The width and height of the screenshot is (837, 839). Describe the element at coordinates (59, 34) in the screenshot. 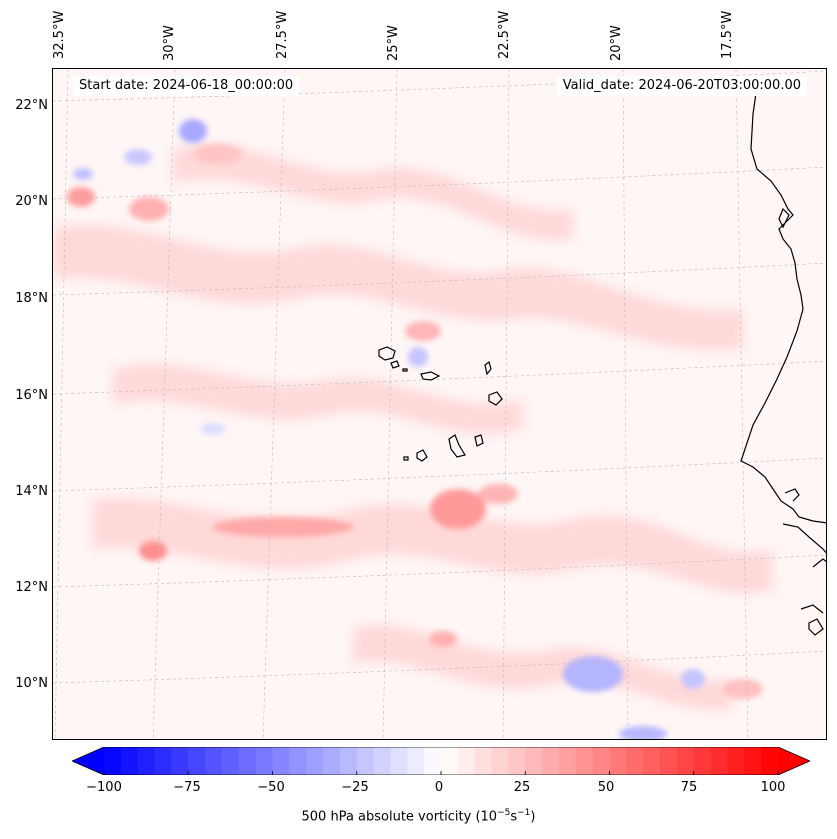

I see `lon-label-32-5w: 32.5°W` at that location.